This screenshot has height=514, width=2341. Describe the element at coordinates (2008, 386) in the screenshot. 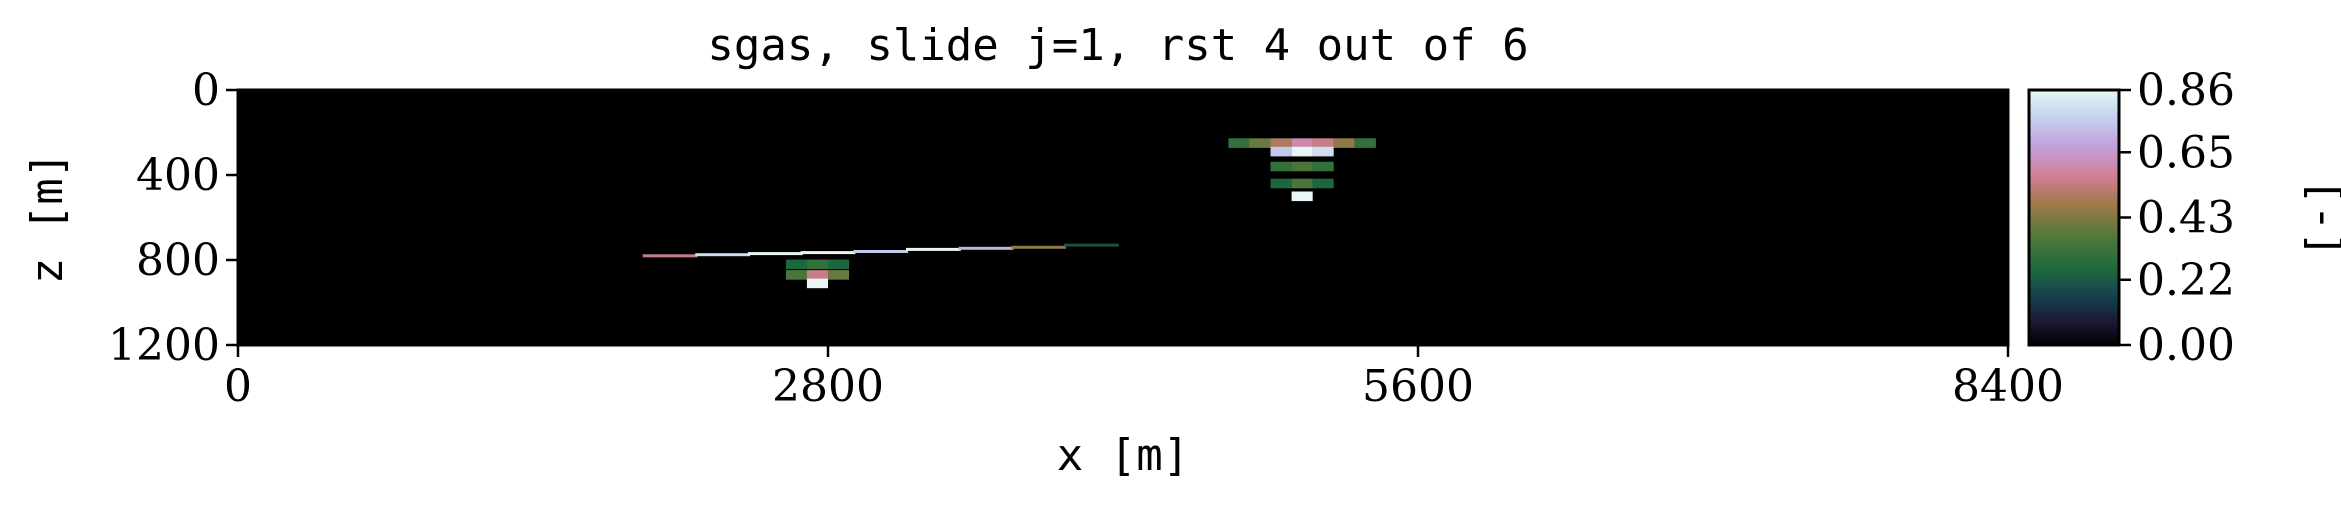

I see `x-tick-label: 8400` at that location.